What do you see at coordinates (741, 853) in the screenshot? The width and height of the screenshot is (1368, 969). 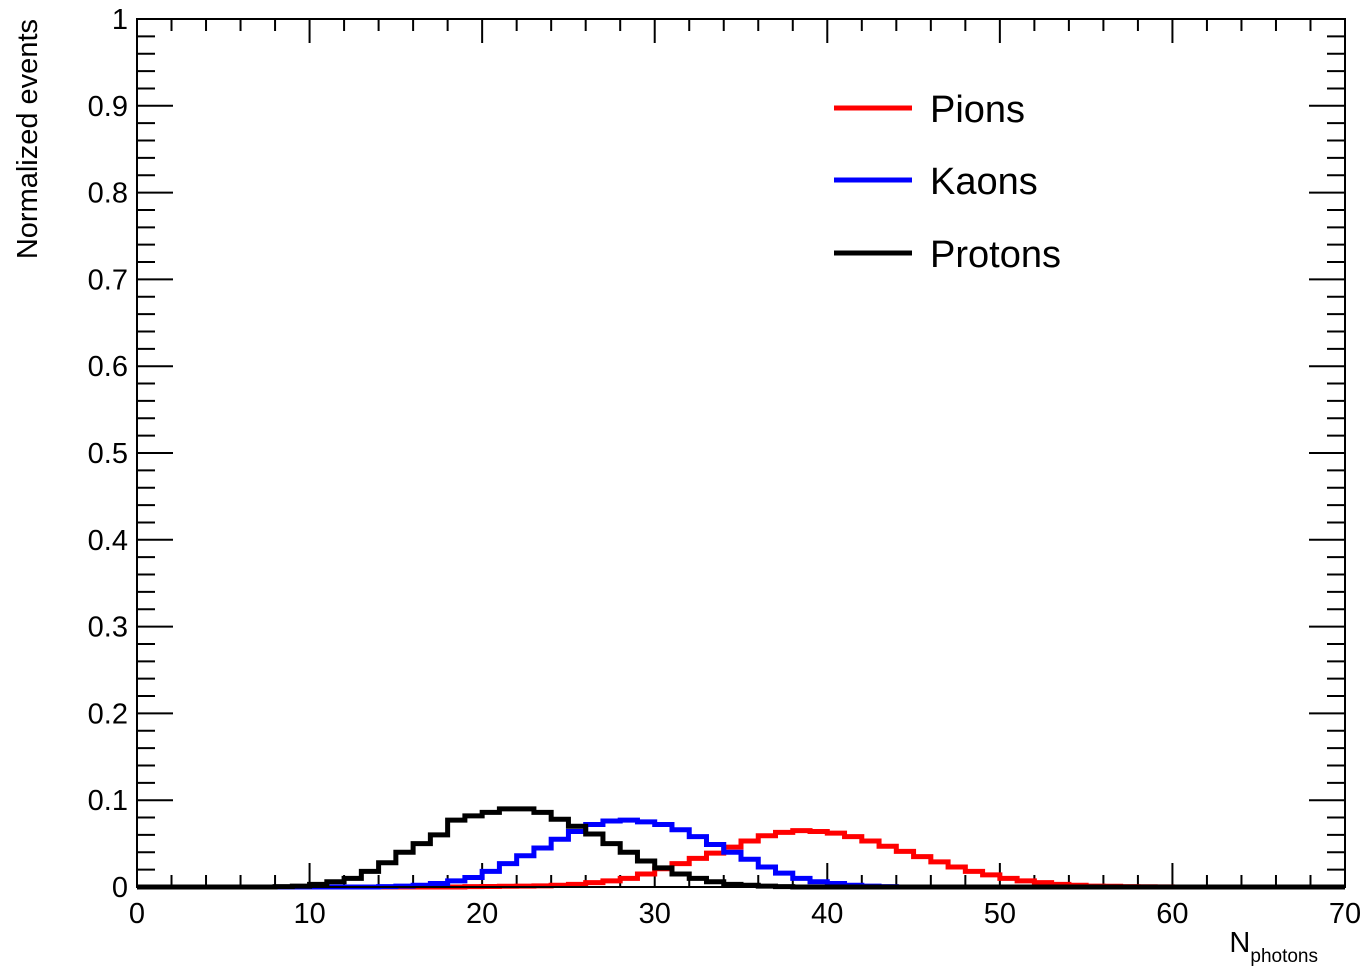 I see `series-line-kaons` at bounding box center [741, 853].